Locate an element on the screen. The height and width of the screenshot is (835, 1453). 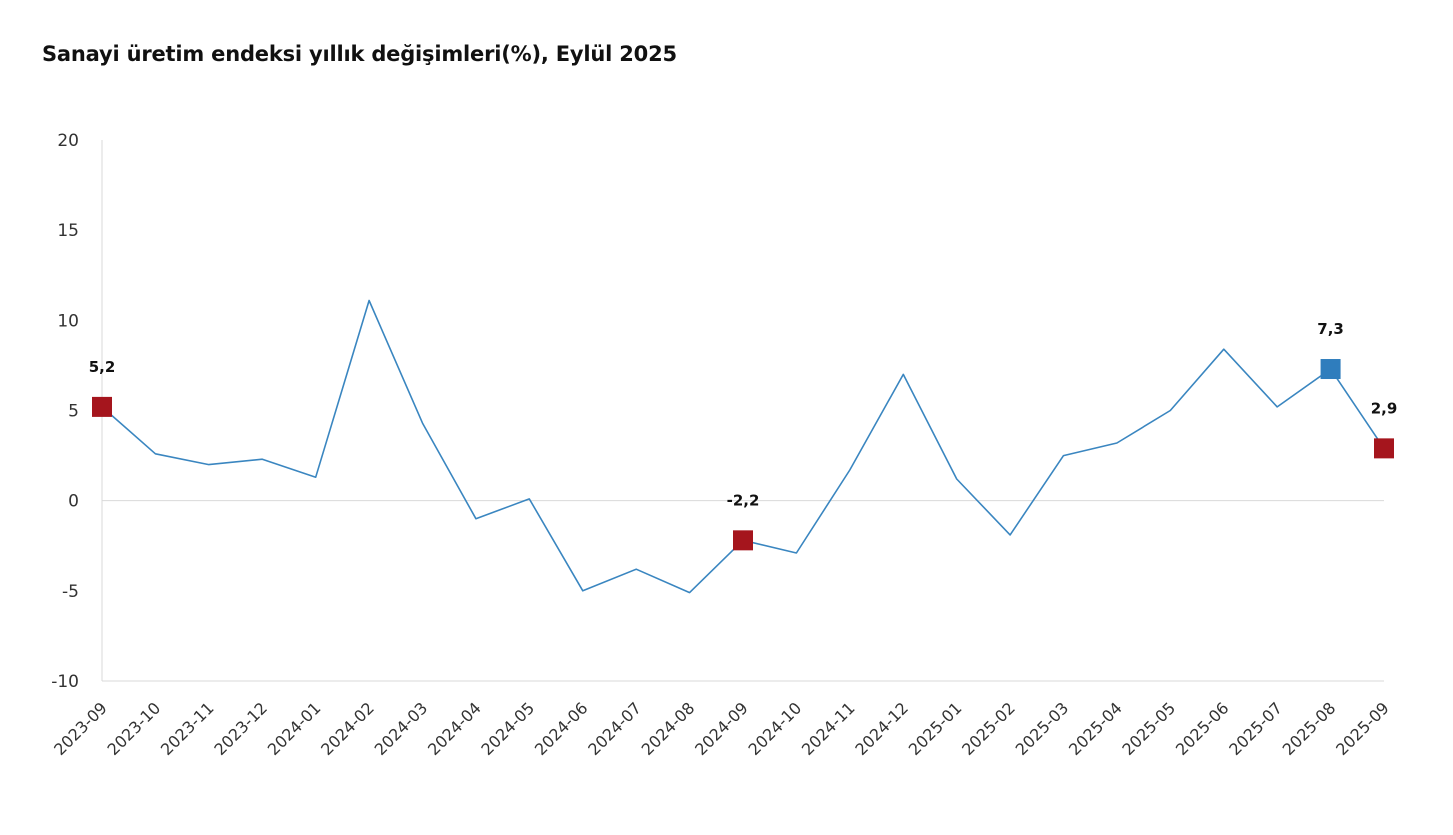
x-tick-label: 2023-12 is located at coordinates (240, 728).